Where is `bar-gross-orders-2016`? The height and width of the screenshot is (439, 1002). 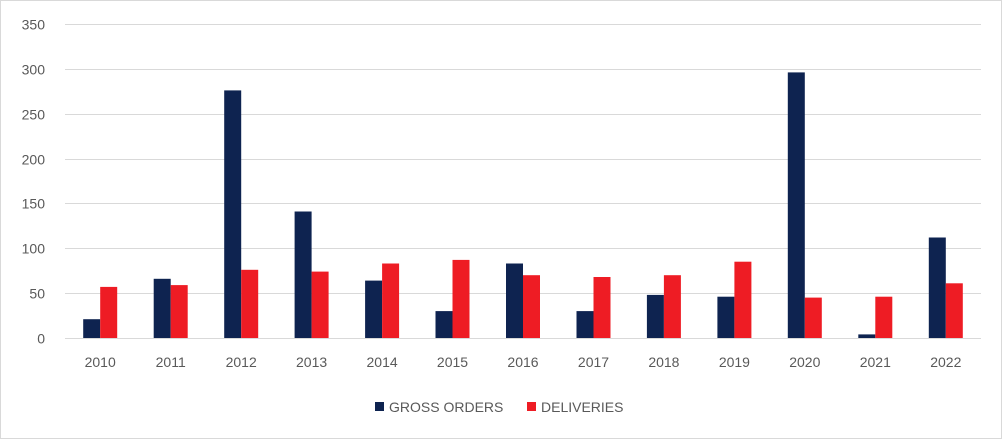 bar-gross-orders-2016 is located at coordinates (514, 300).